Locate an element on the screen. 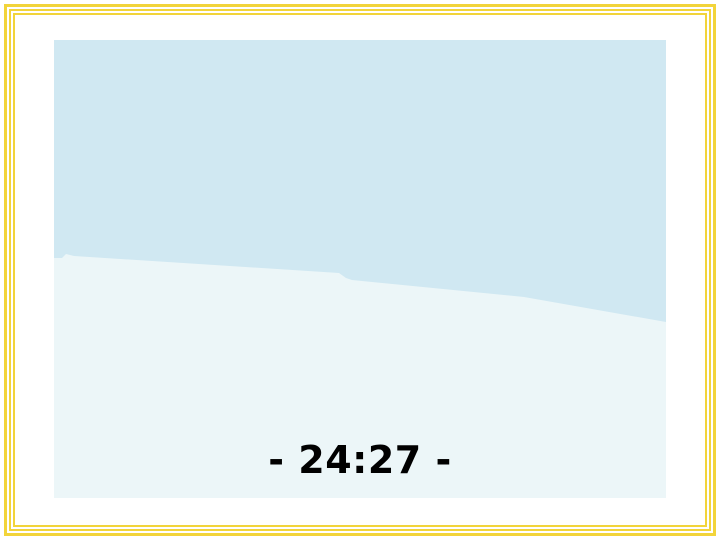  countdown-timer: - 24:27 - is located at coordinates (360, 460).